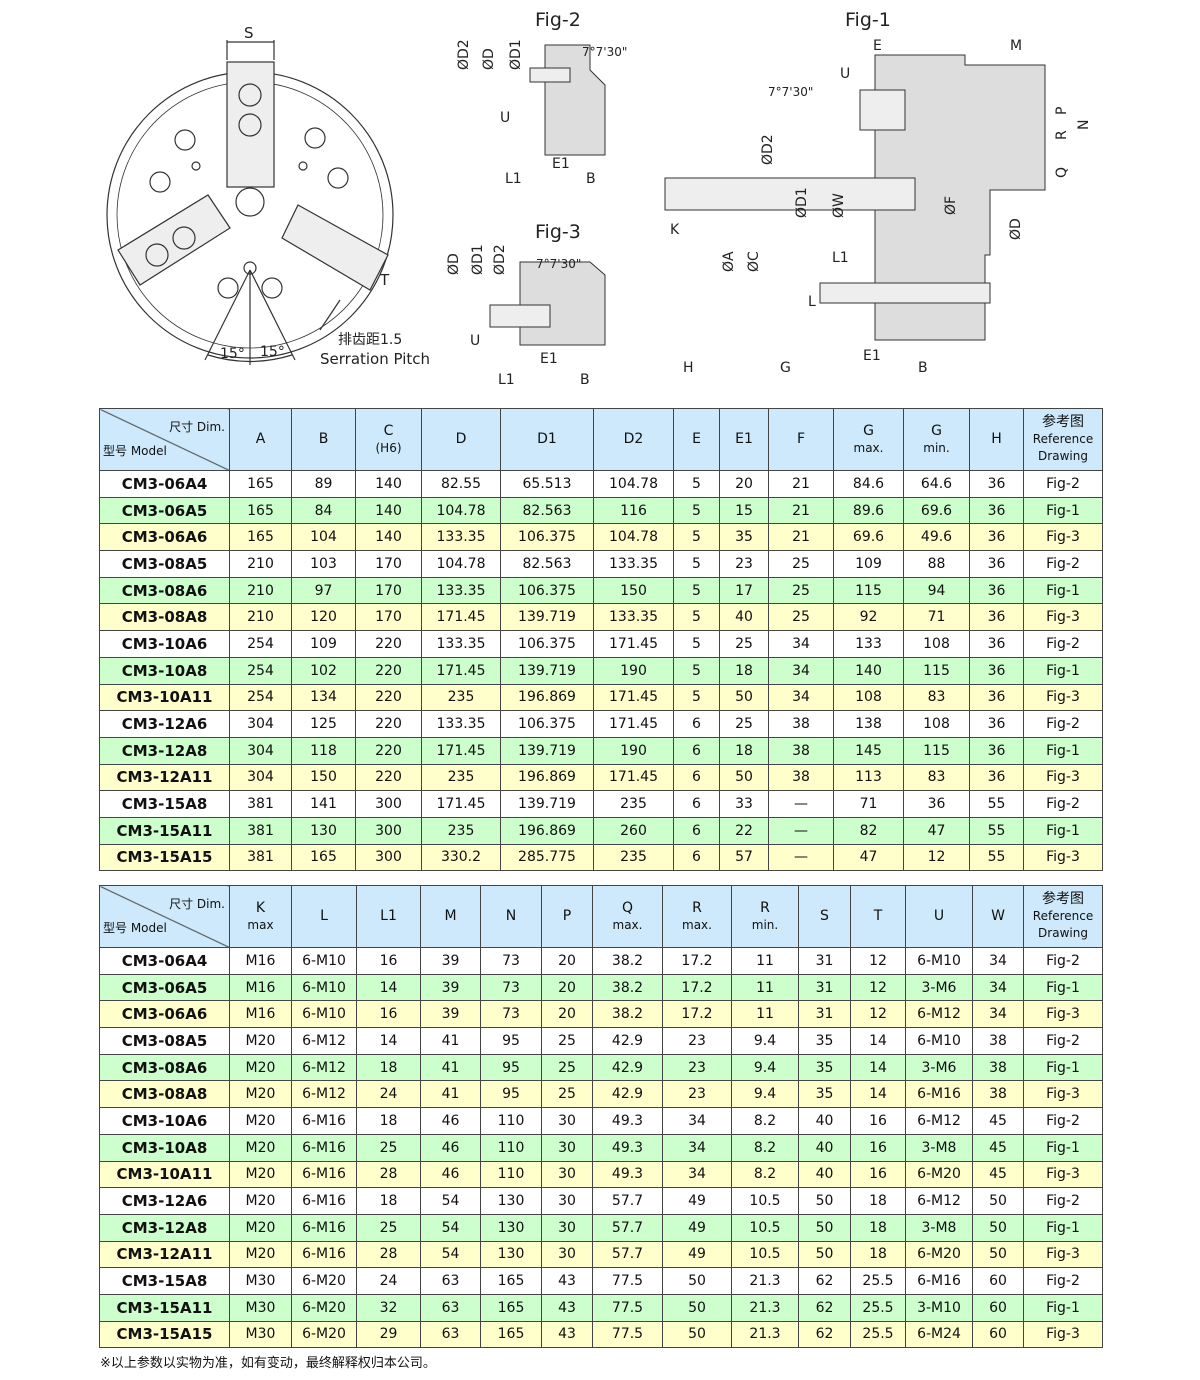 This screenshot has height=1380, width=1200. Describe the element at coordinates (260, 857) in the screenshot. I see `value-cell: 381` at that location.